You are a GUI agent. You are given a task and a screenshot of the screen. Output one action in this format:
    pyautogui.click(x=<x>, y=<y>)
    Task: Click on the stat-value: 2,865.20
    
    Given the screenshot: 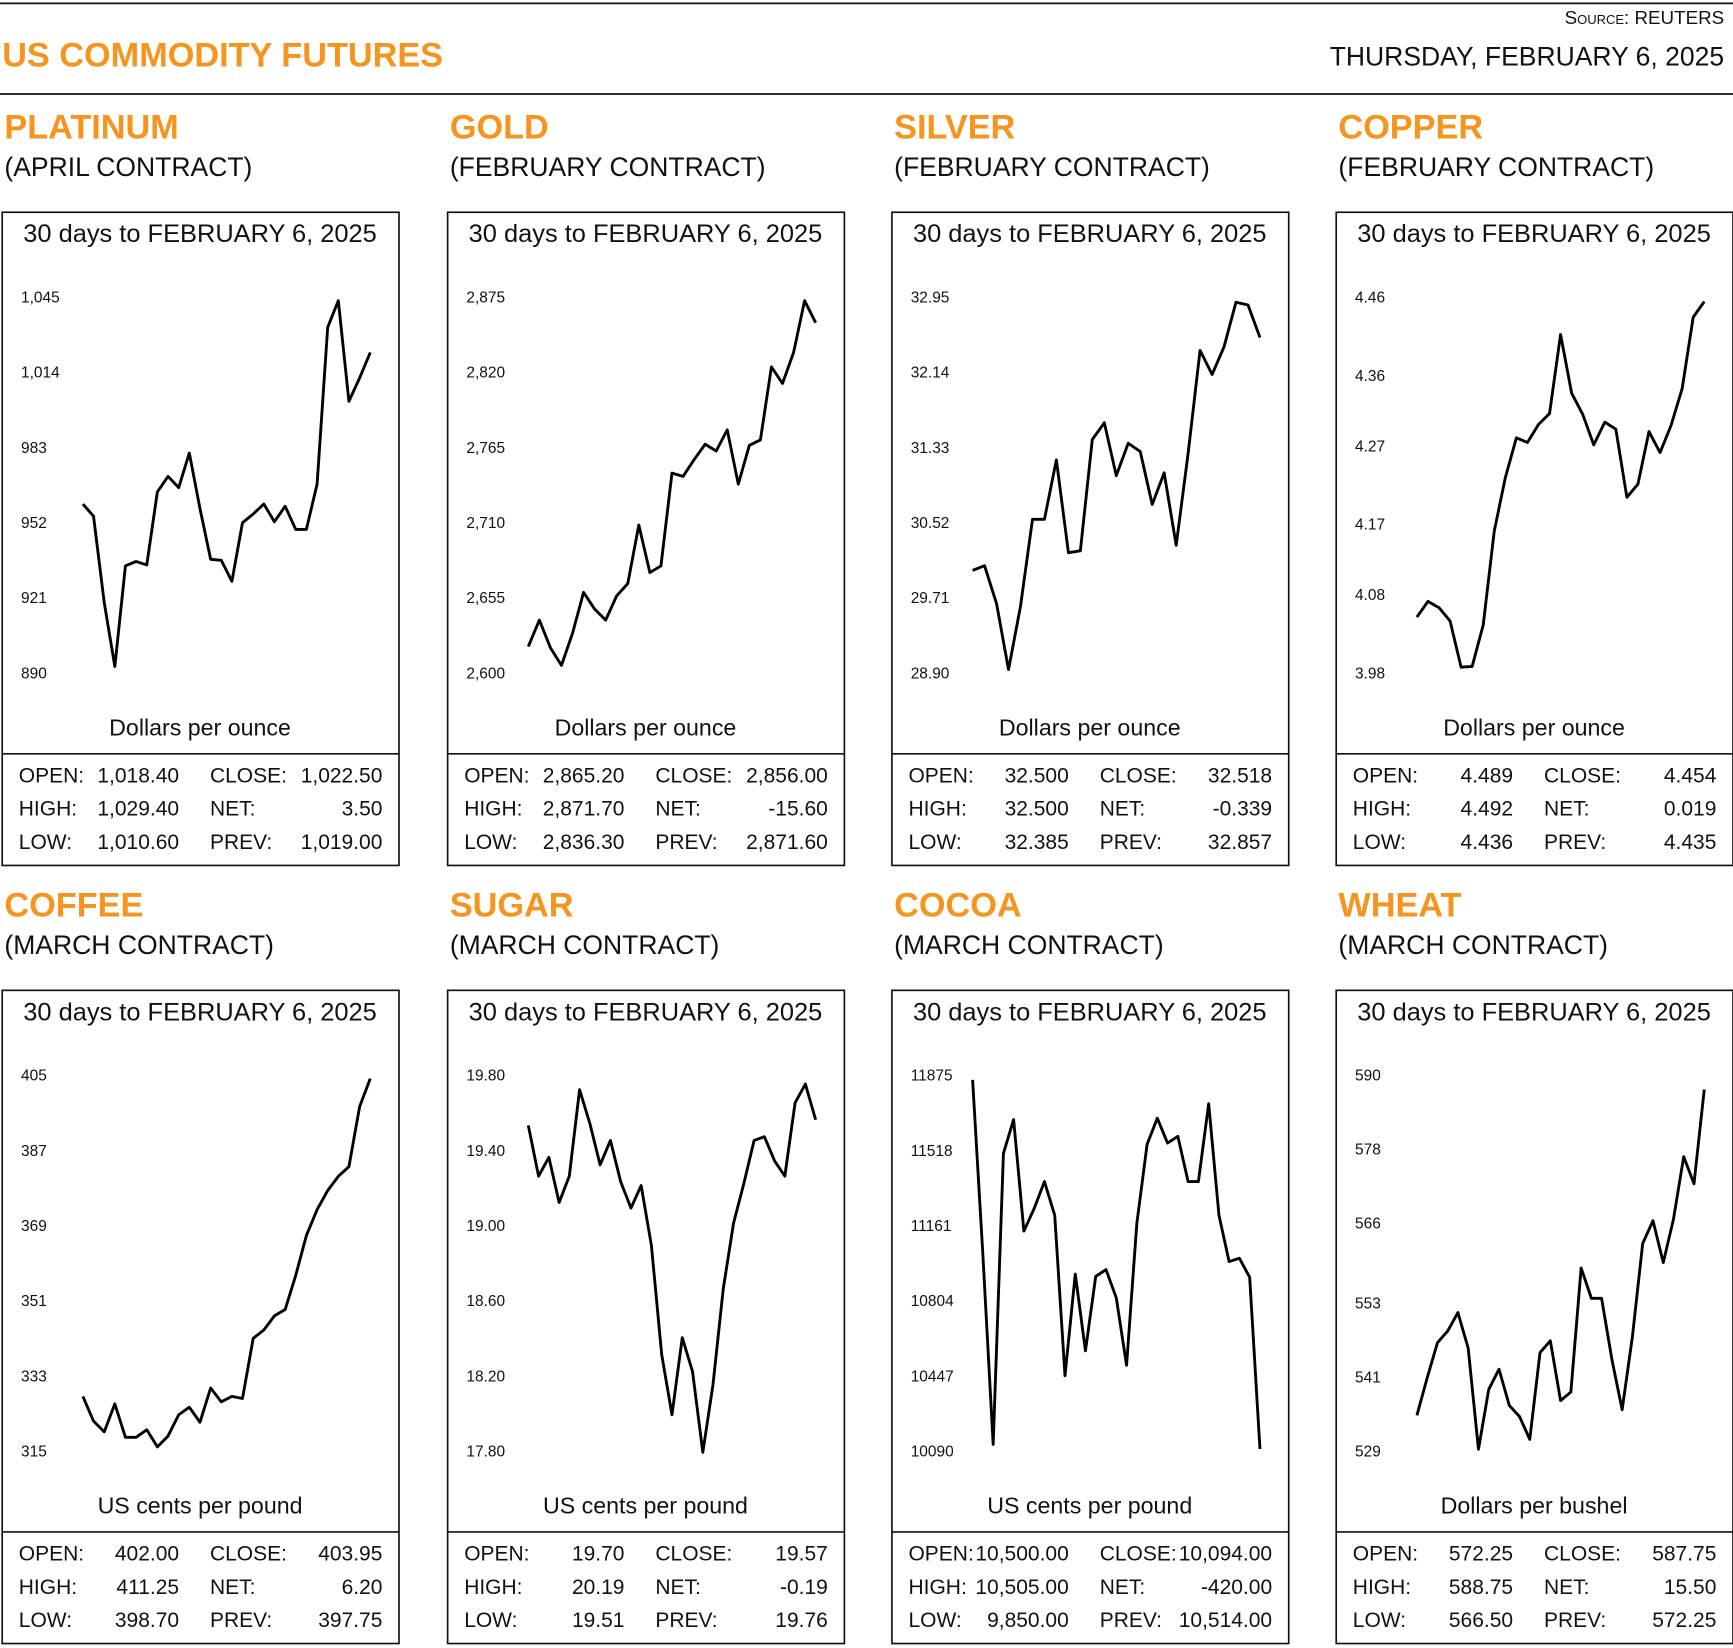 What is the action you would take?
    pyautogui.click(x=584, y=776)
    